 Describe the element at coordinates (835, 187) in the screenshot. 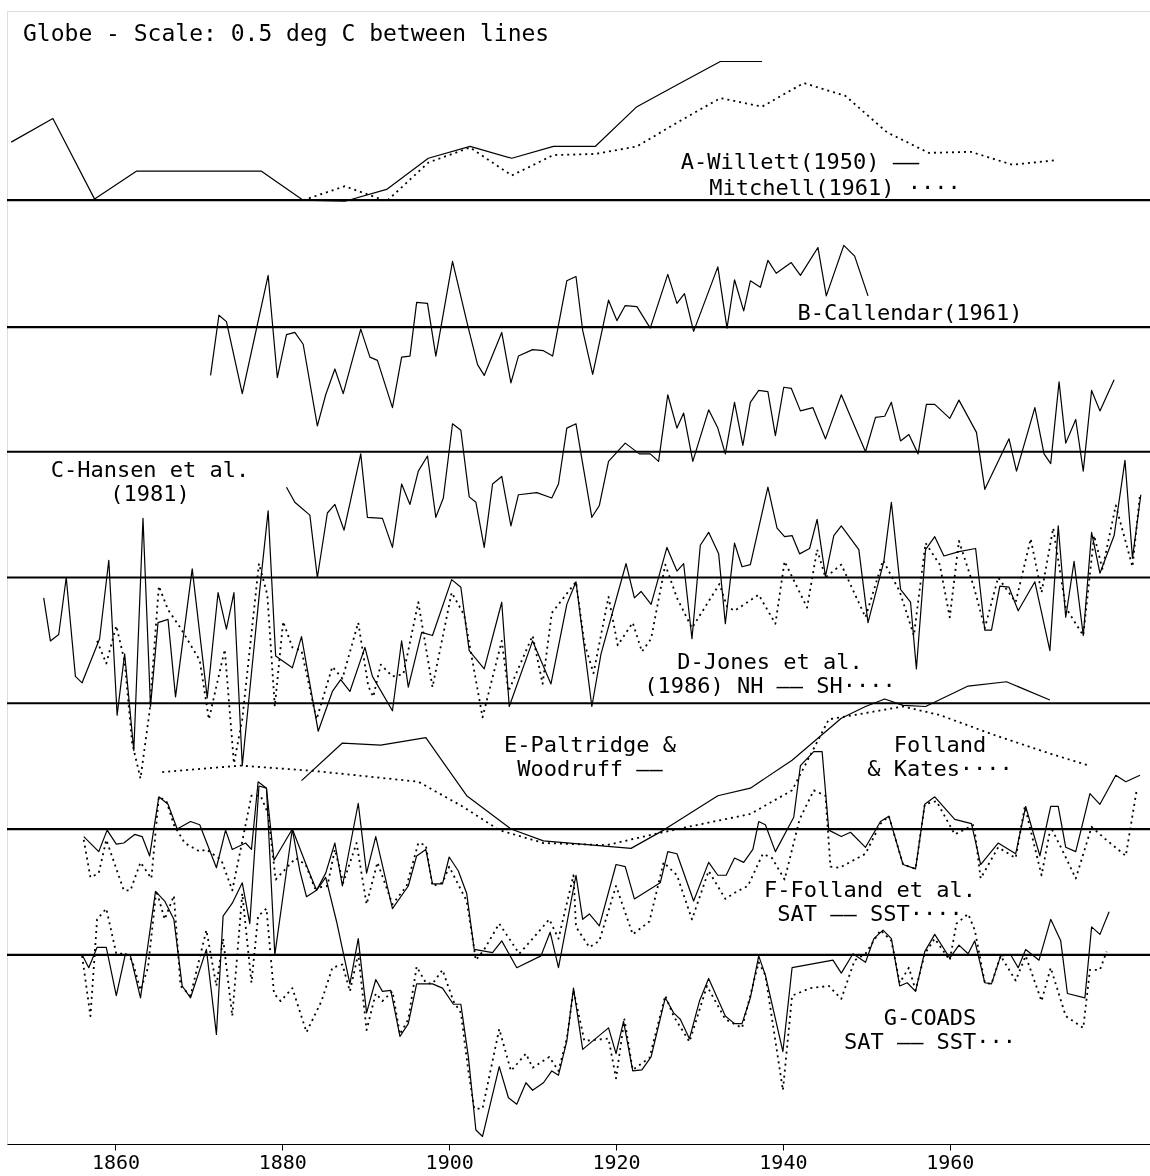

I see `annotation: Mitchell(1961) ····` at that location.